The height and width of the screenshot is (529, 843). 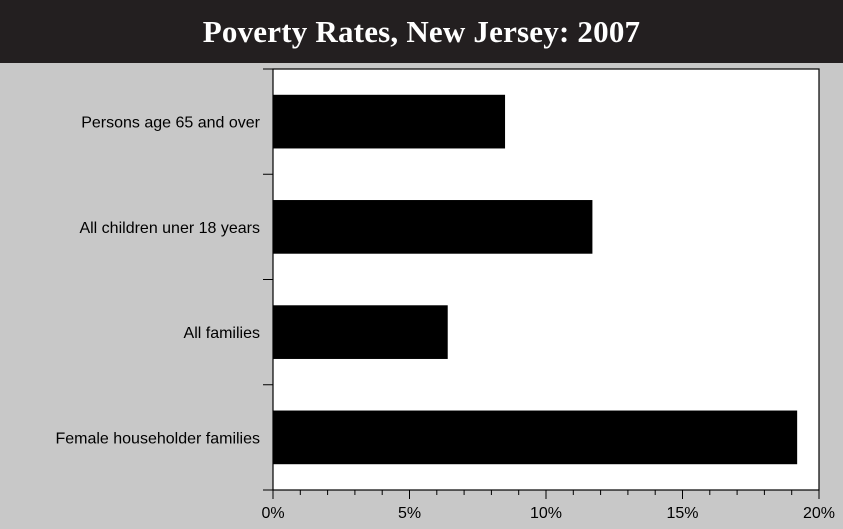 What do you see at coordinates (546, 513) in the screenshot?
I see `x-tick-label: 10%` at bounding box center [546, 513].